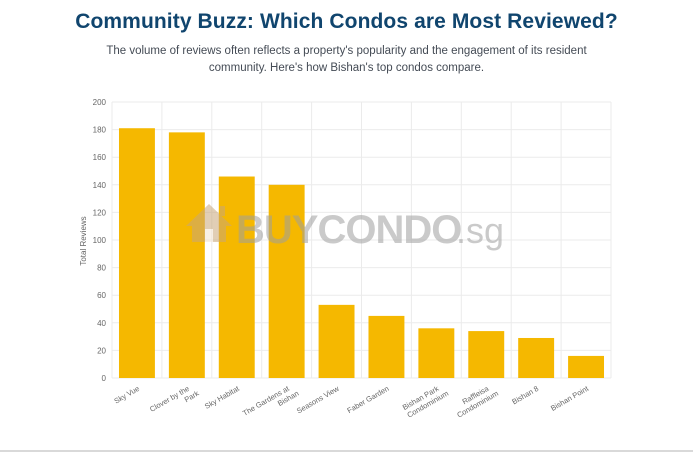 This screenshot has height=452, width=693. What do you see at coordinates (101, 350) in the screenshot?
I see `y-tick-label: 20` at bounding box center [101, 350].